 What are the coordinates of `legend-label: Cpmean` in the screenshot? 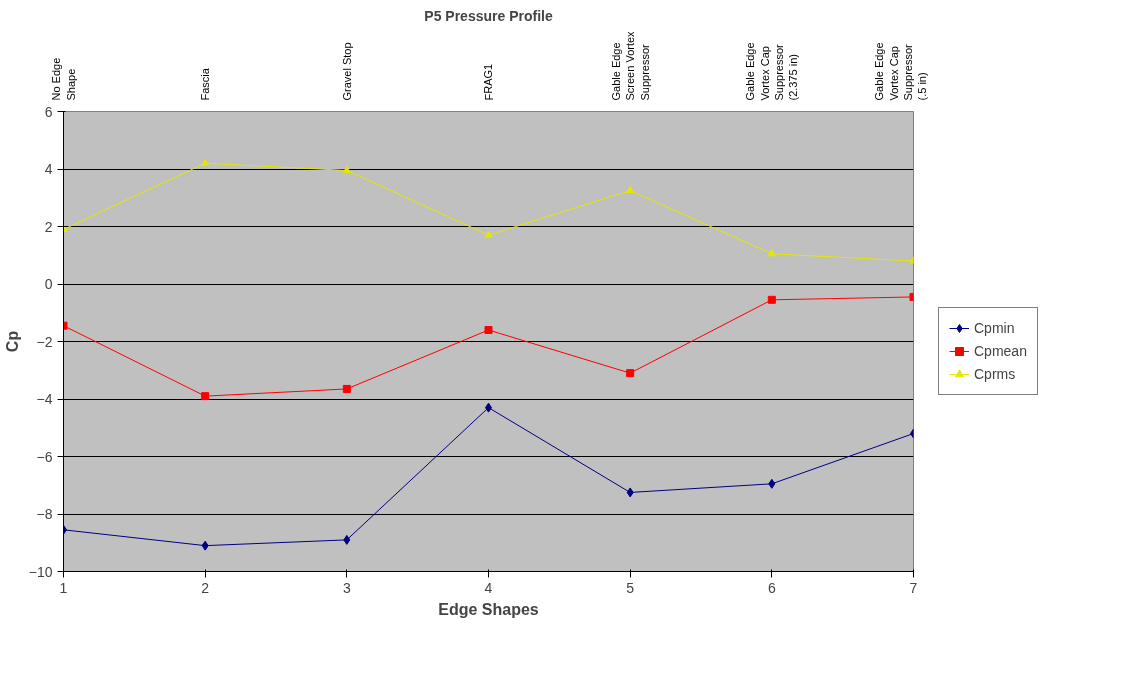 It's located at (1000, 351).